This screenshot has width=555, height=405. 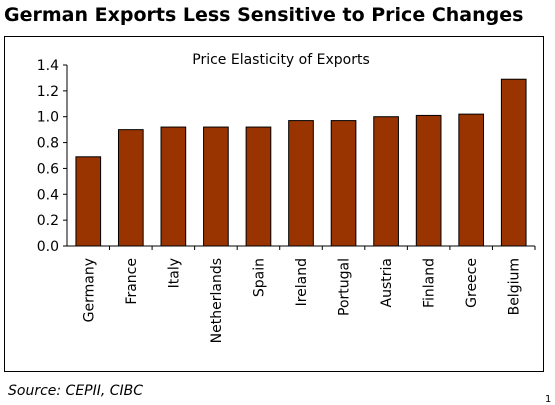 I want to click on y-tick-label: 0.8, so click(x=48, y=144).